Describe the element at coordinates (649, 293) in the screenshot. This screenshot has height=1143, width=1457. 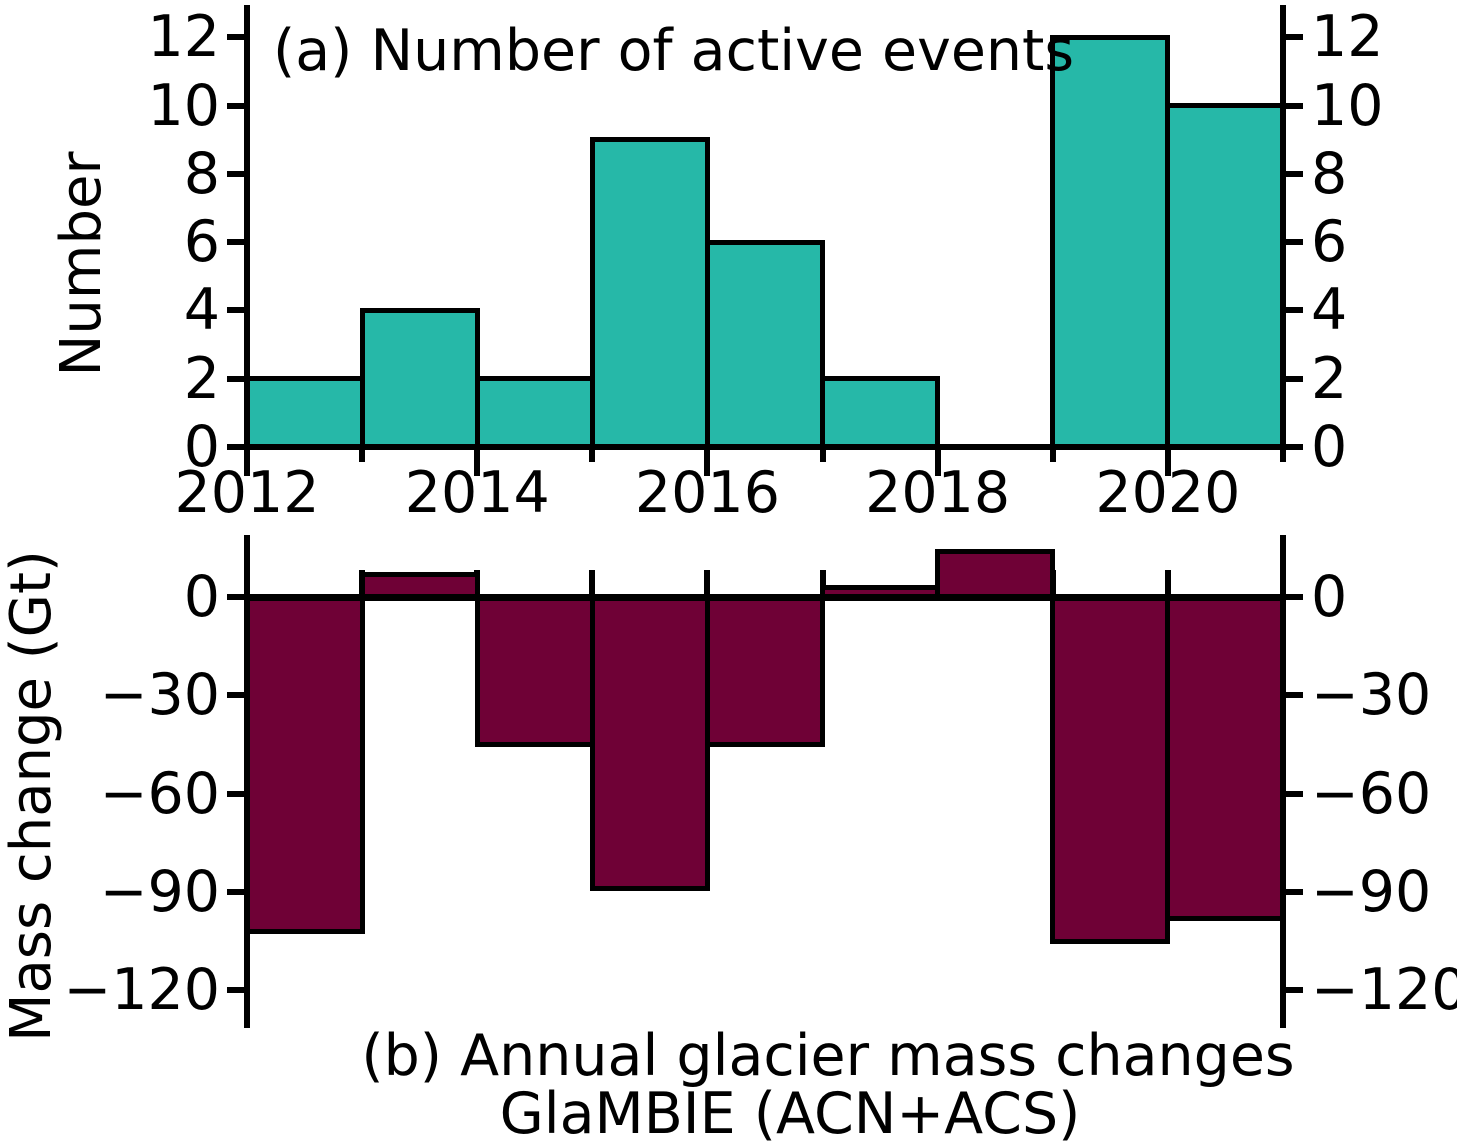
I see `panel-a-bar-2015` at that location.